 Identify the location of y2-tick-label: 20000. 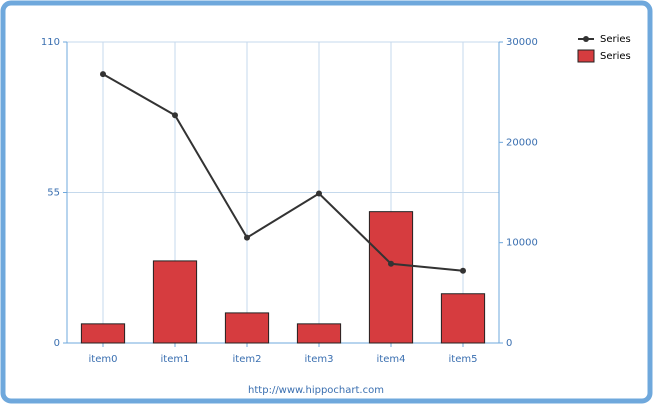
(522, 142).